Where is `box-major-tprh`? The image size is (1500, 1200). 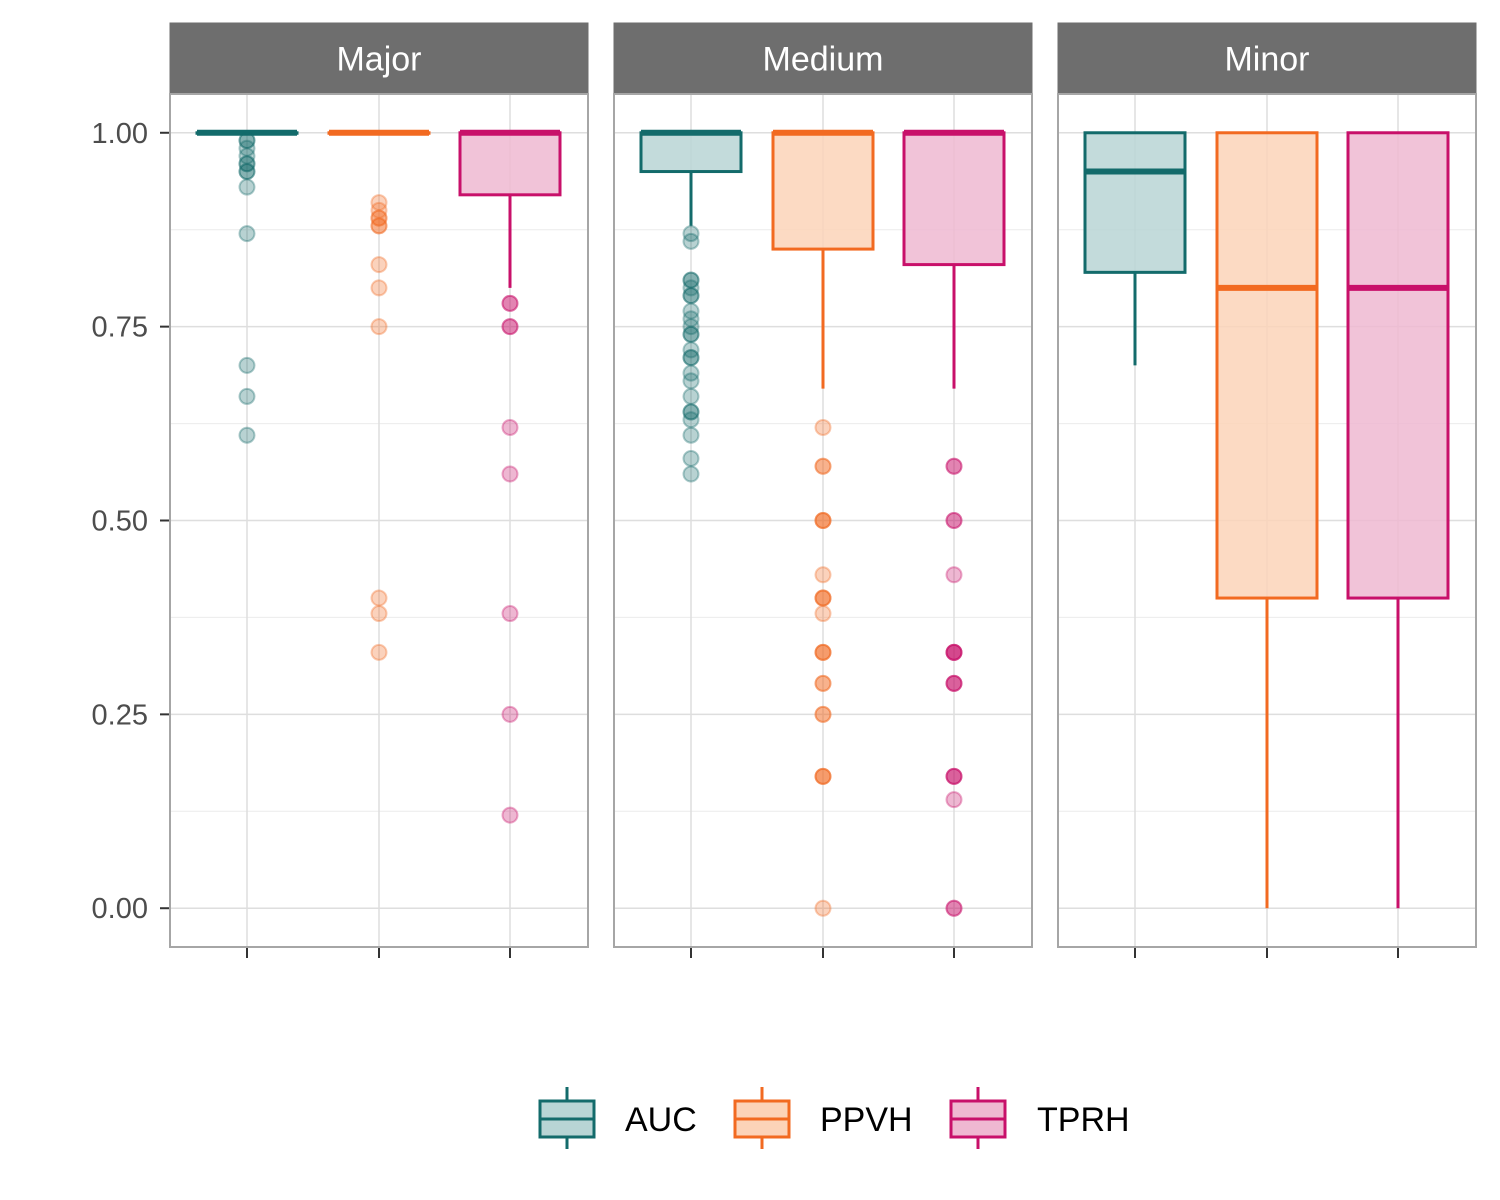
box-major-tprh is located at coordinates (510, 476).